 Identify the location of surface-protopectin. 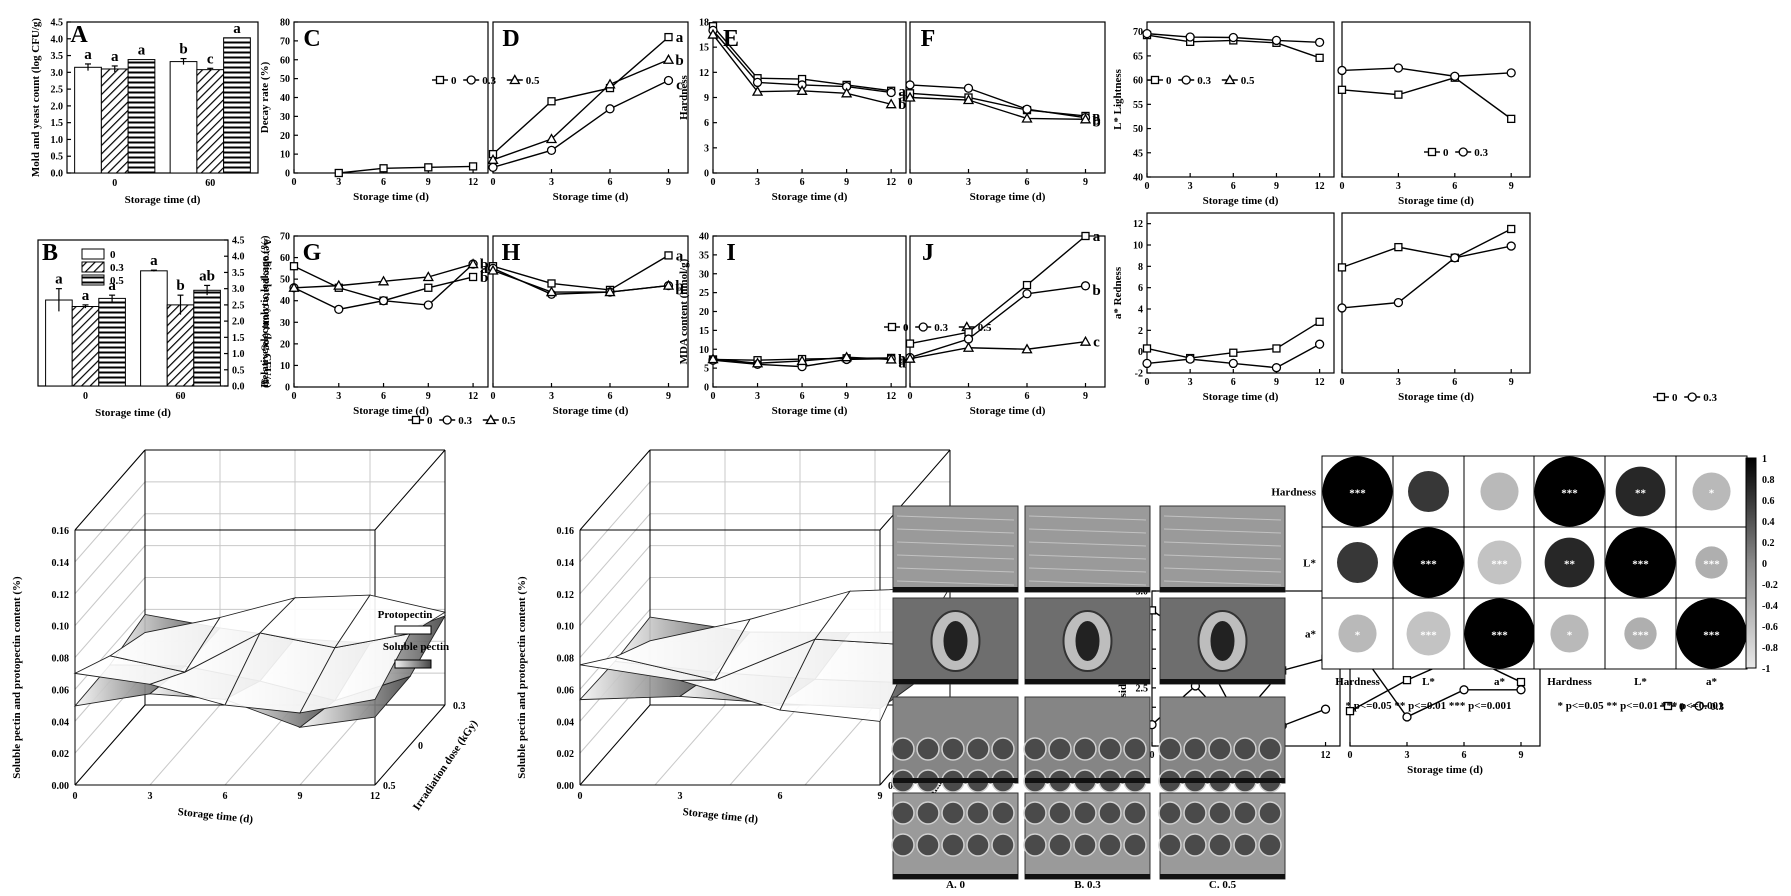
(390, 621).